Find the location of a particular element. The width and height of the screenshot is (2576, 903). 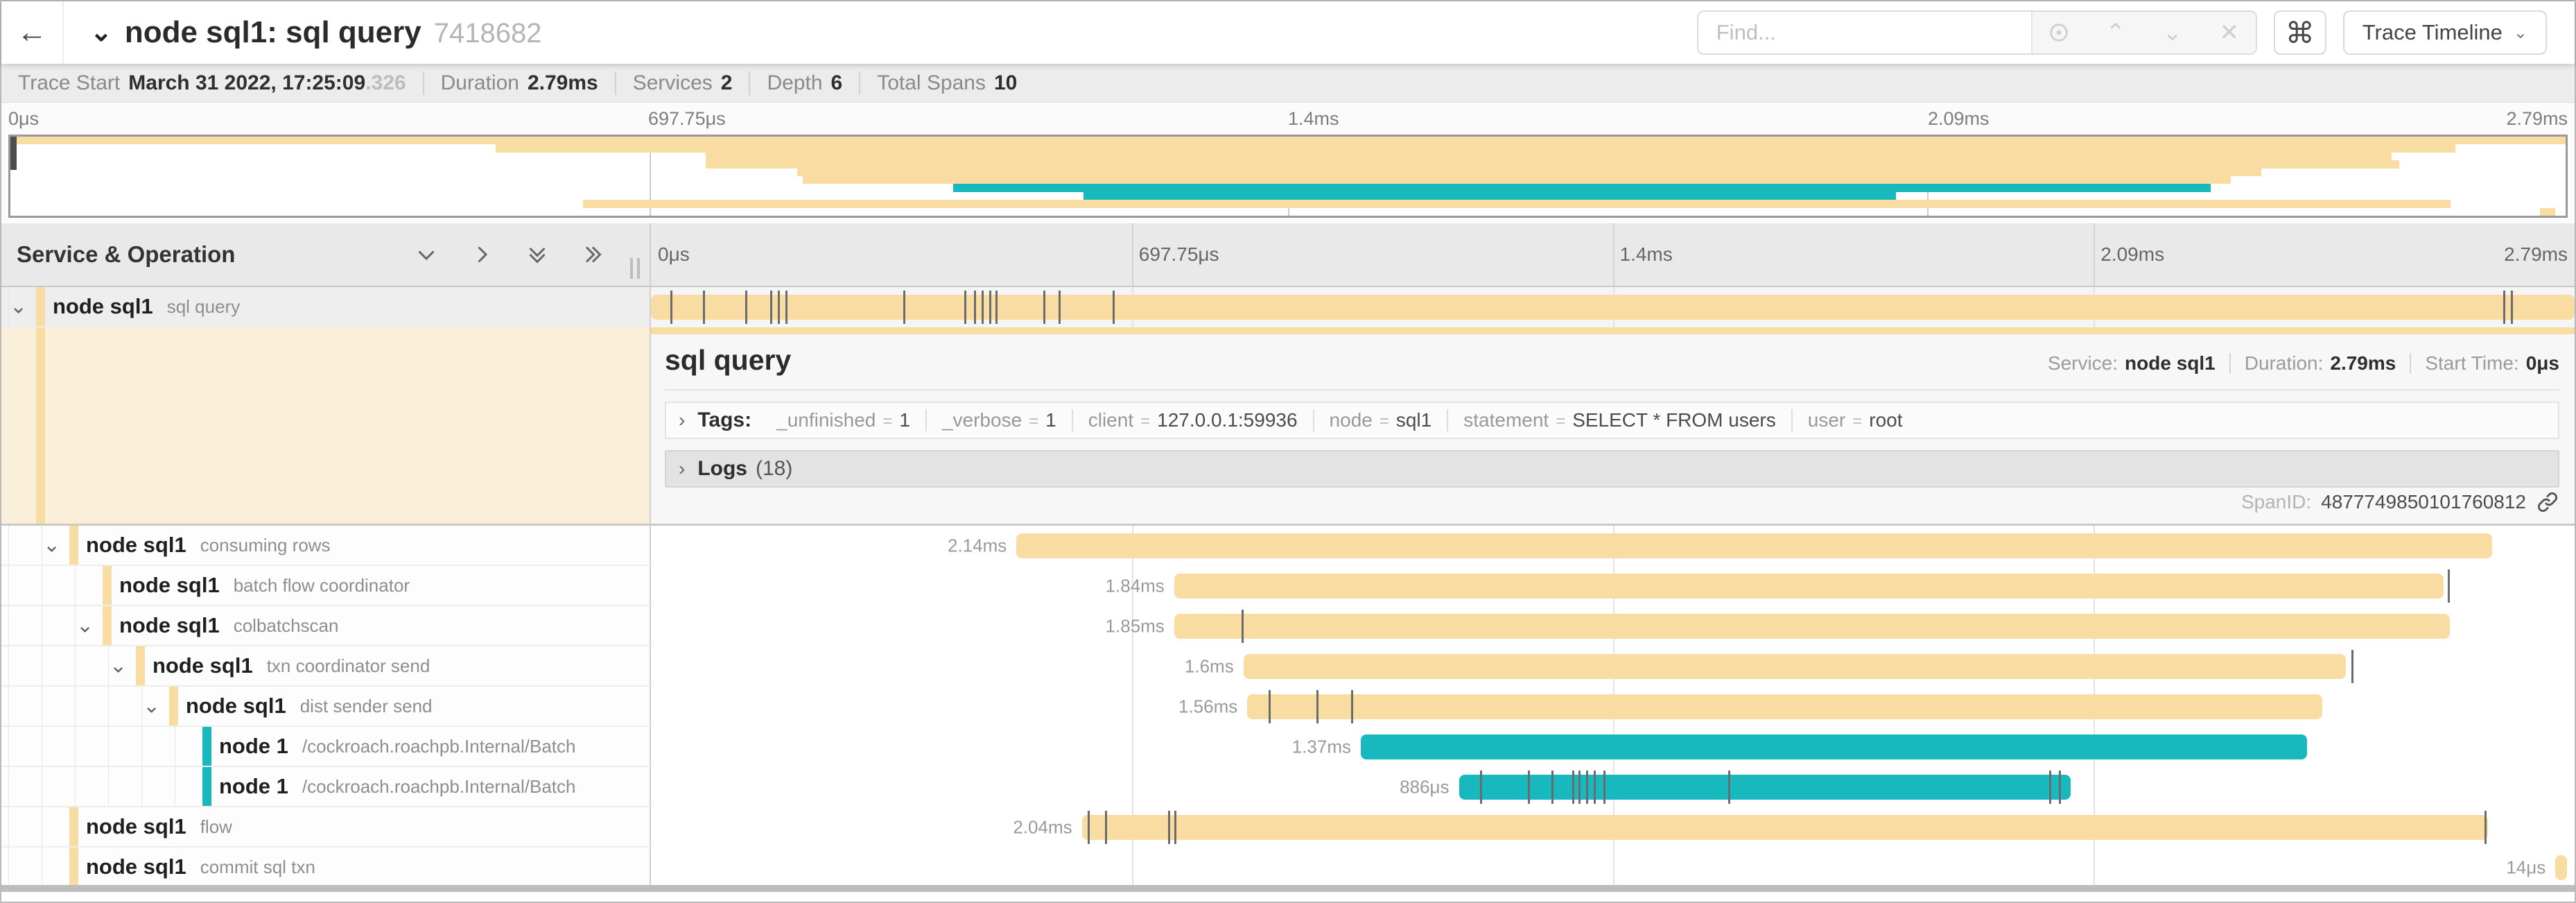

span-bar-cell: 1.56ms is located at coordinates (1613, 707).